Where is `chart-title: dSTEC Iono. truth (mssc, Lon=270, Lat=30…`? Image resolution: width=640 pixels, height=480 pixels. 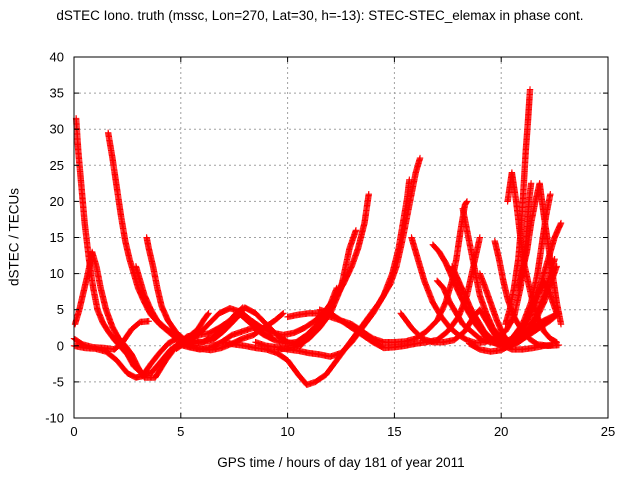 chart-title: dSTEC Iono. truth (mssc, Lon=270, Lat=30… is located at coordinates (320, 15).